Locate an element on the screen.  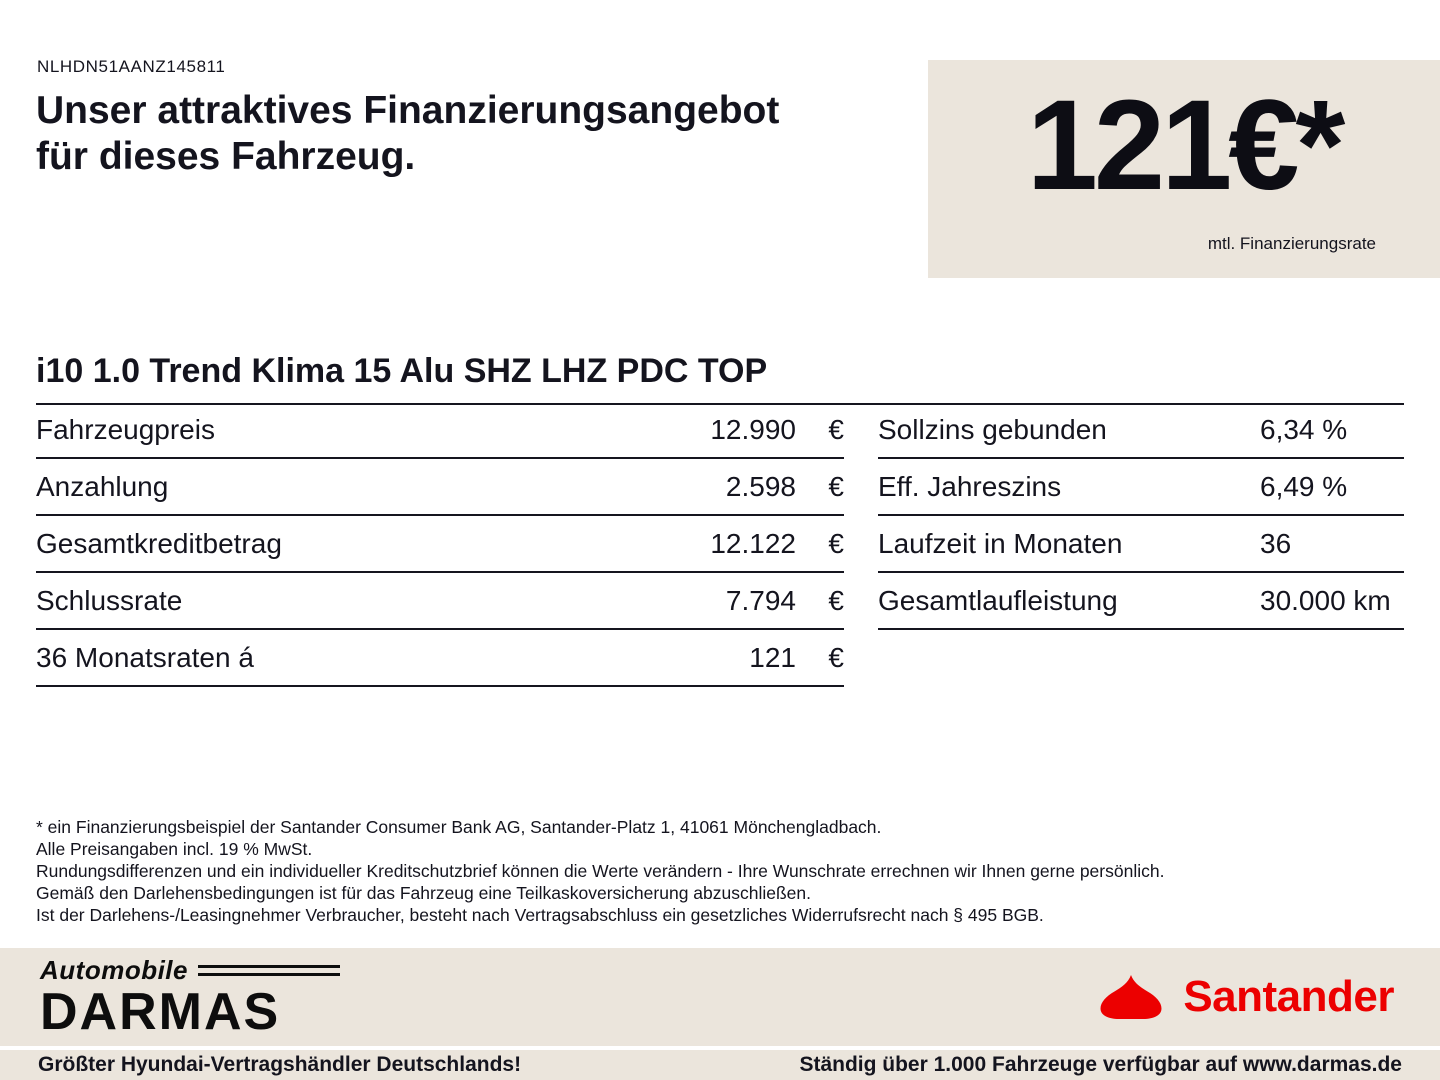
santander-flame-icon is located at coordinates (1131, 997).